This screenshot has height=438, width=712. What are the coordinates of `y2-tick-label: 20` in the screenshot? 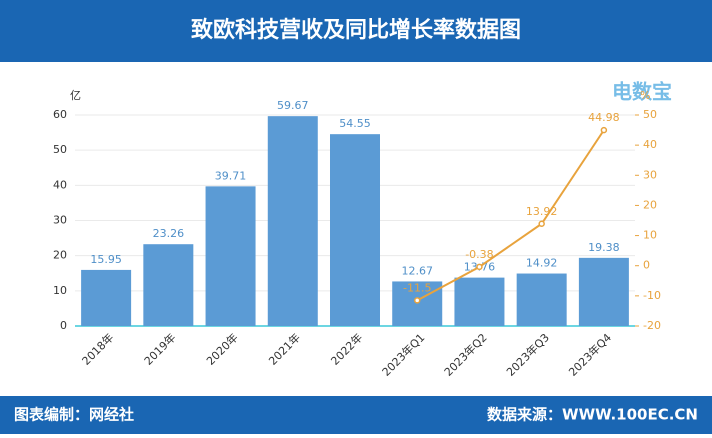 It's located at (650, 204).